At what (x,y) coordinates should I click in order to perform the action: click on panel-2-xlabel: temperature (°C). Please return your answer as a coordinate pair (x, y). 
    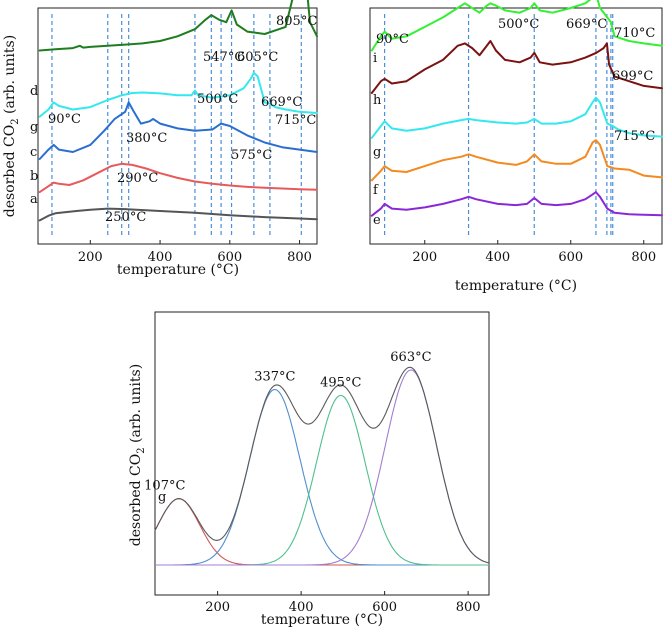
    Looking at the image, I should click on (516, 286).